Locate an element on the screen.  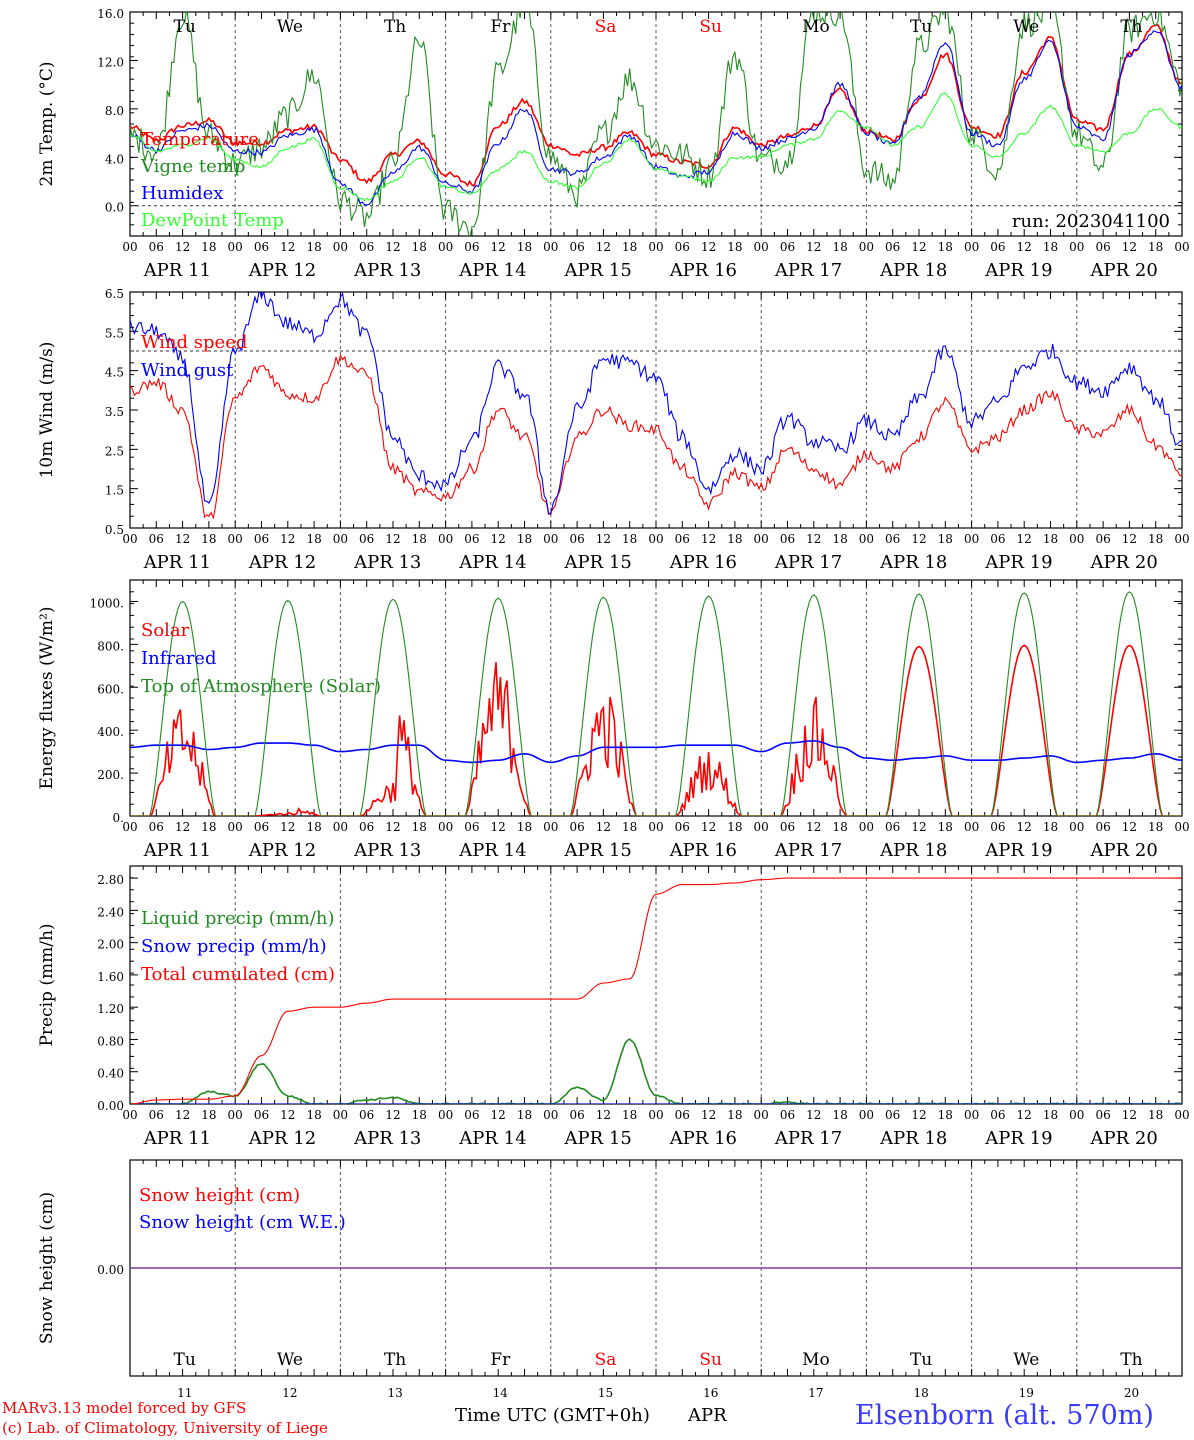
x-axis-month: APR is located at coordinates (707, 1415).